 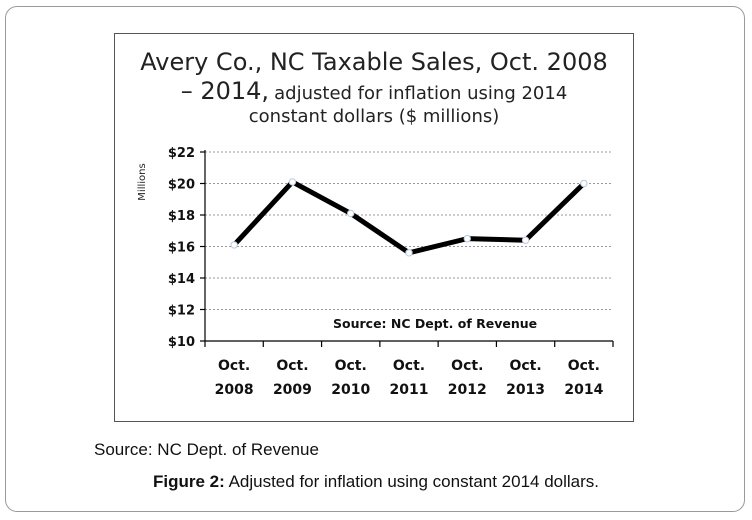 I want to click on x-tick-label-year: 2009, so click(x=292, y=390).